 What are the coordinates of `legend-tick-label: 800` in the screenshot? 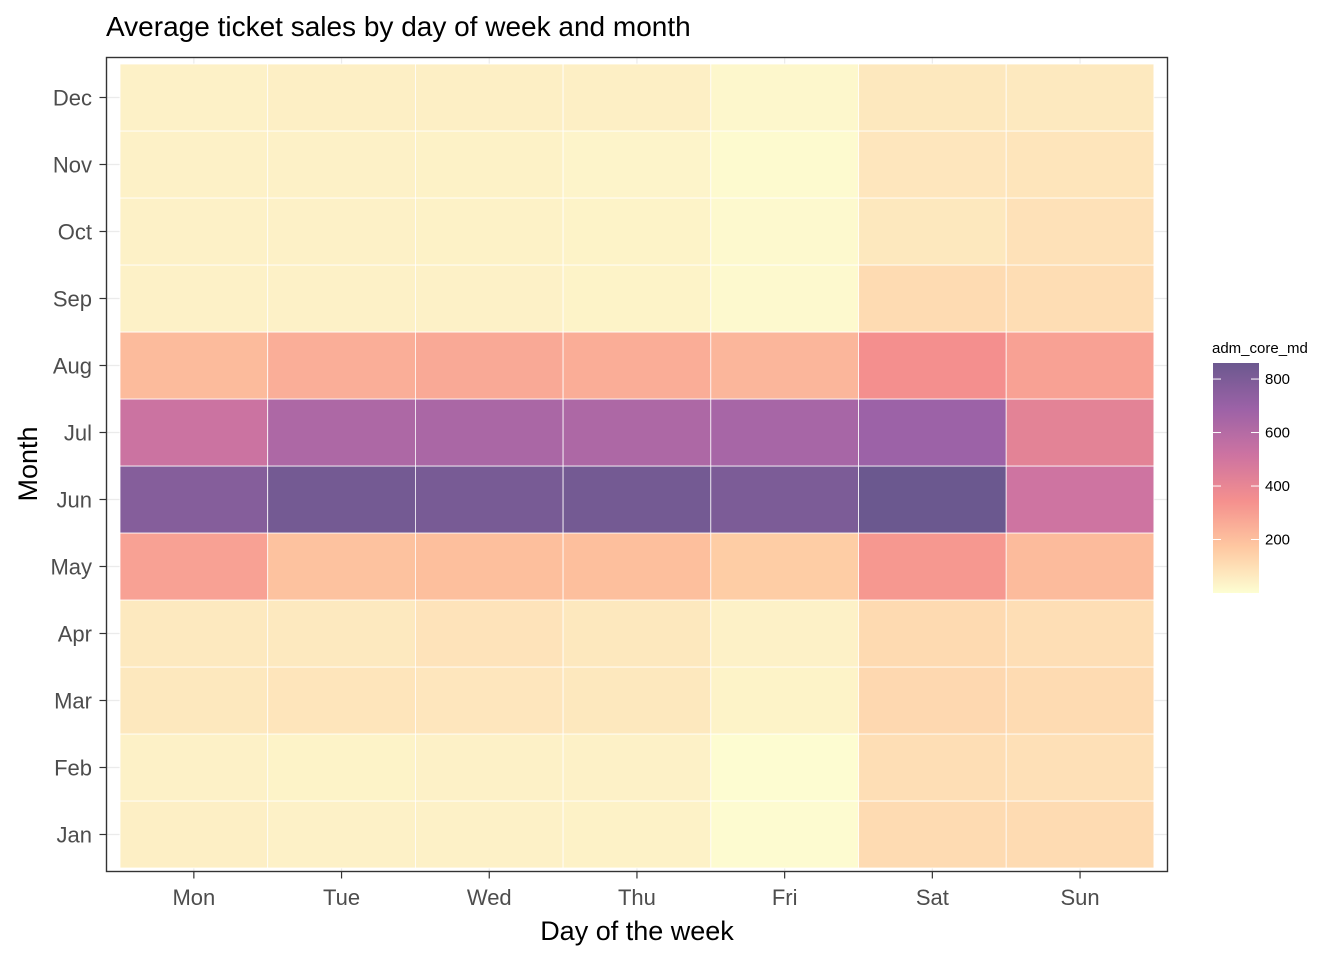 It's located at (1277, 379).